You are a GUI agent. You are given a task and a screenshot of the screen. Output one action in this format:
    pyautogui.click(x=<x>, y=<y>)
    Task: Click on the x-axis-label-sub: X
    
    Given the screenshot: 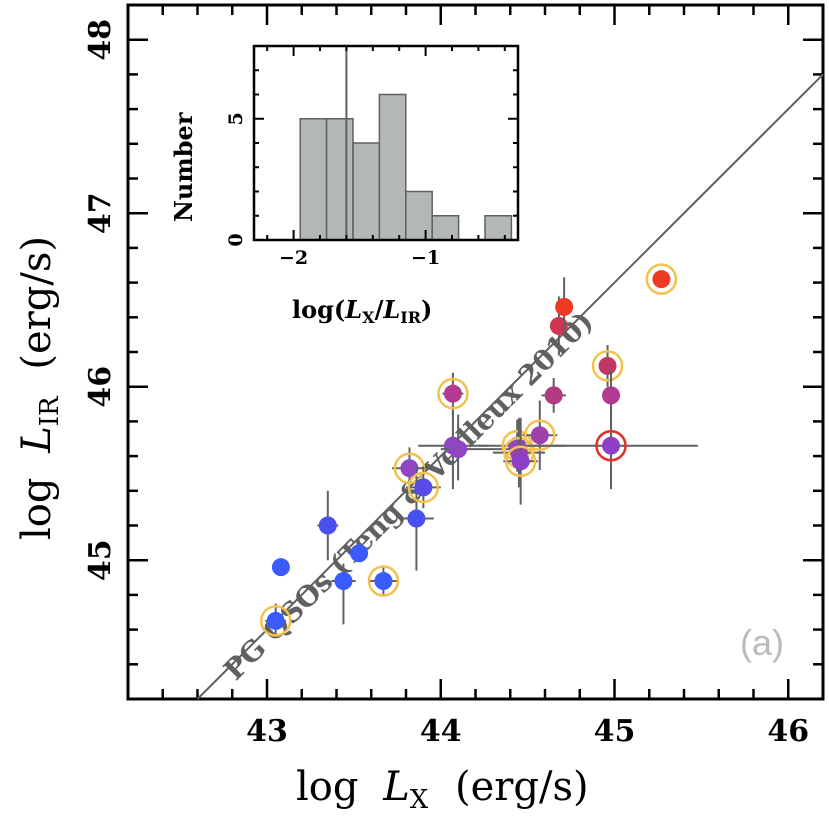 What is the action you would take?
    pyautogui.click(x=419, y=800)
    